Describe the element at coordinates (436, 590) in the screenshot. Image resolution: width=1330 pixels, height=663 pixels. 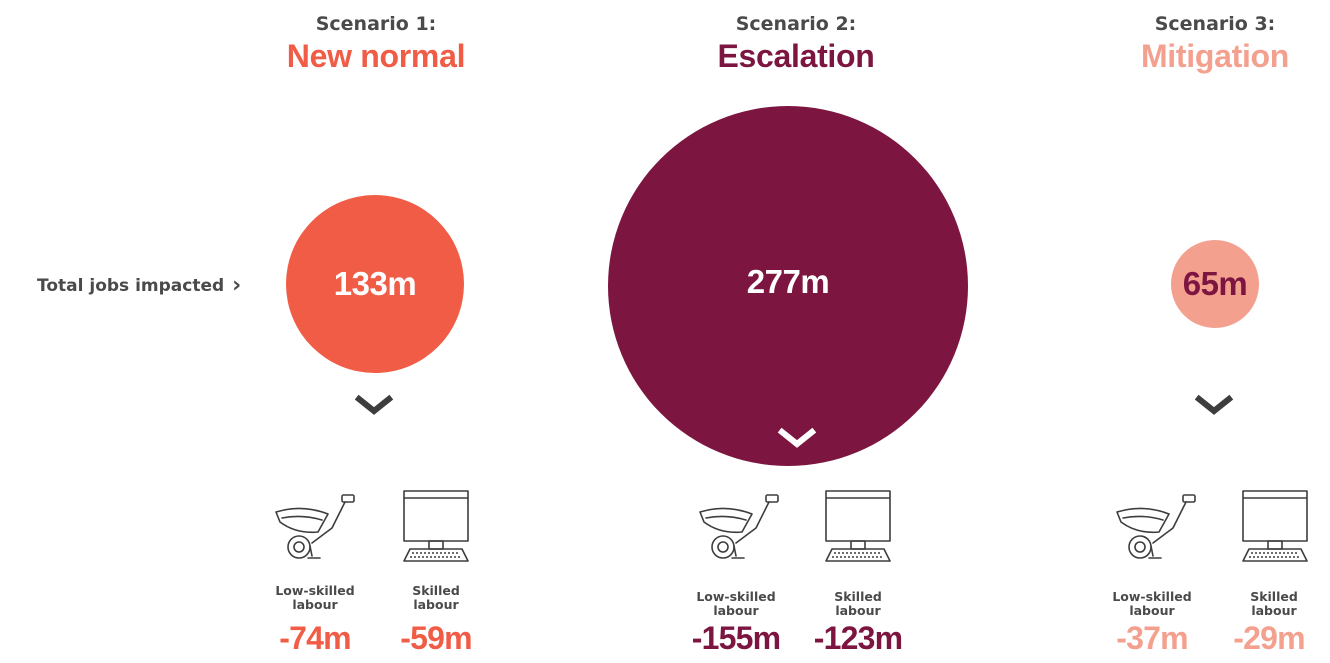
I see `scenario-1-skilled-label-line1: Skilled` at that location.